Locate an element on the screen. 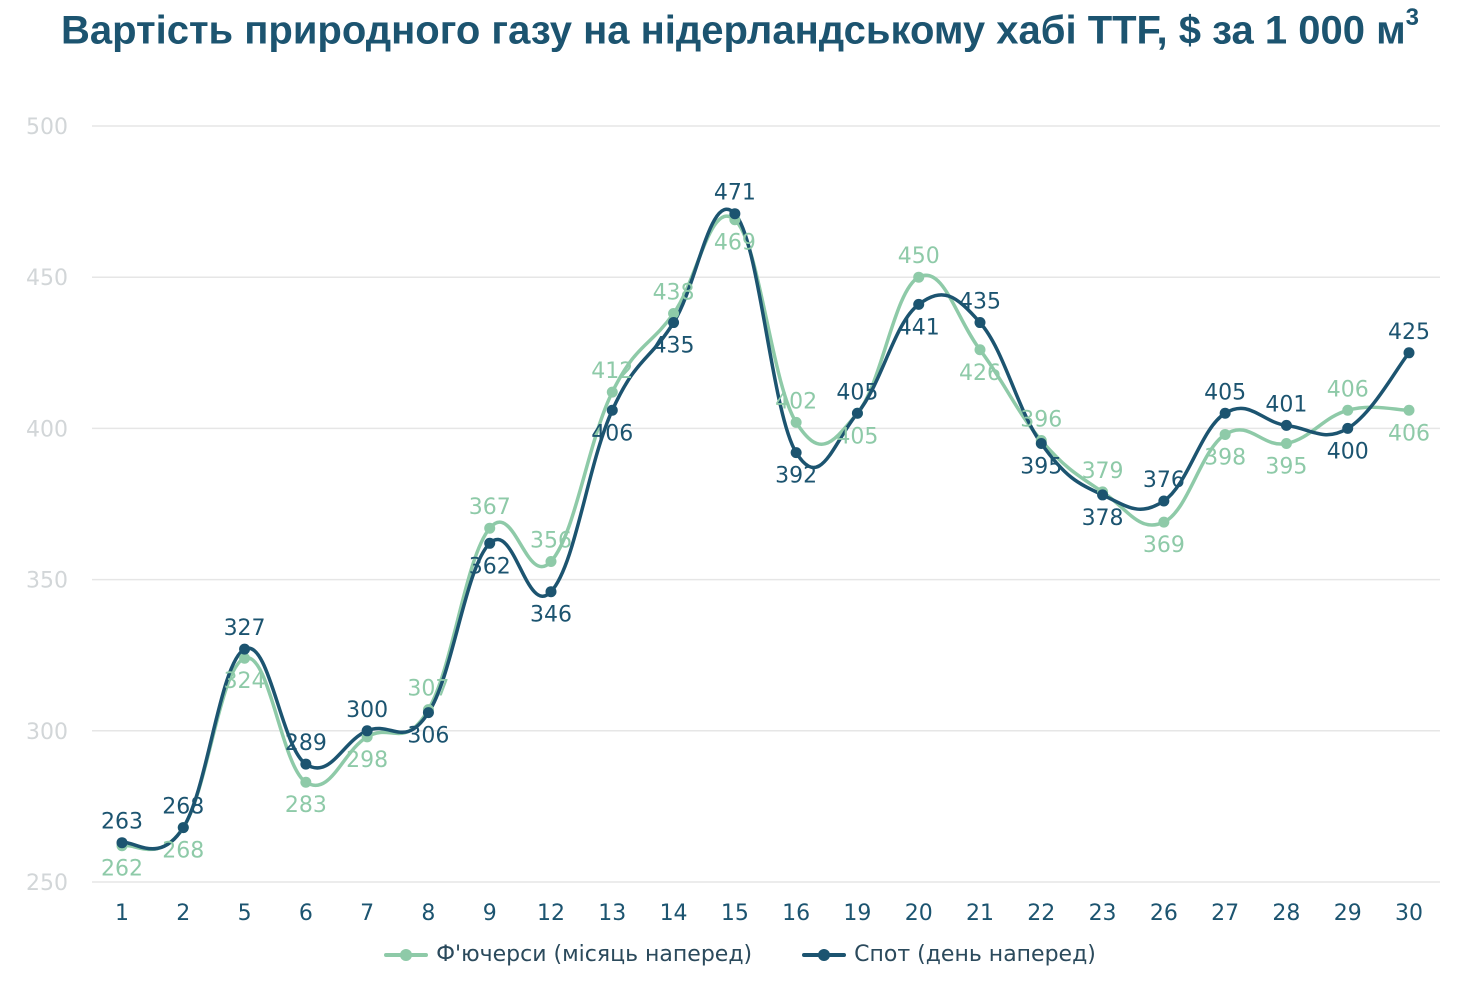 The height and width of the screenshot is (985, 1480). data-label-1-10: 471 is located at coordinates (735, 193).